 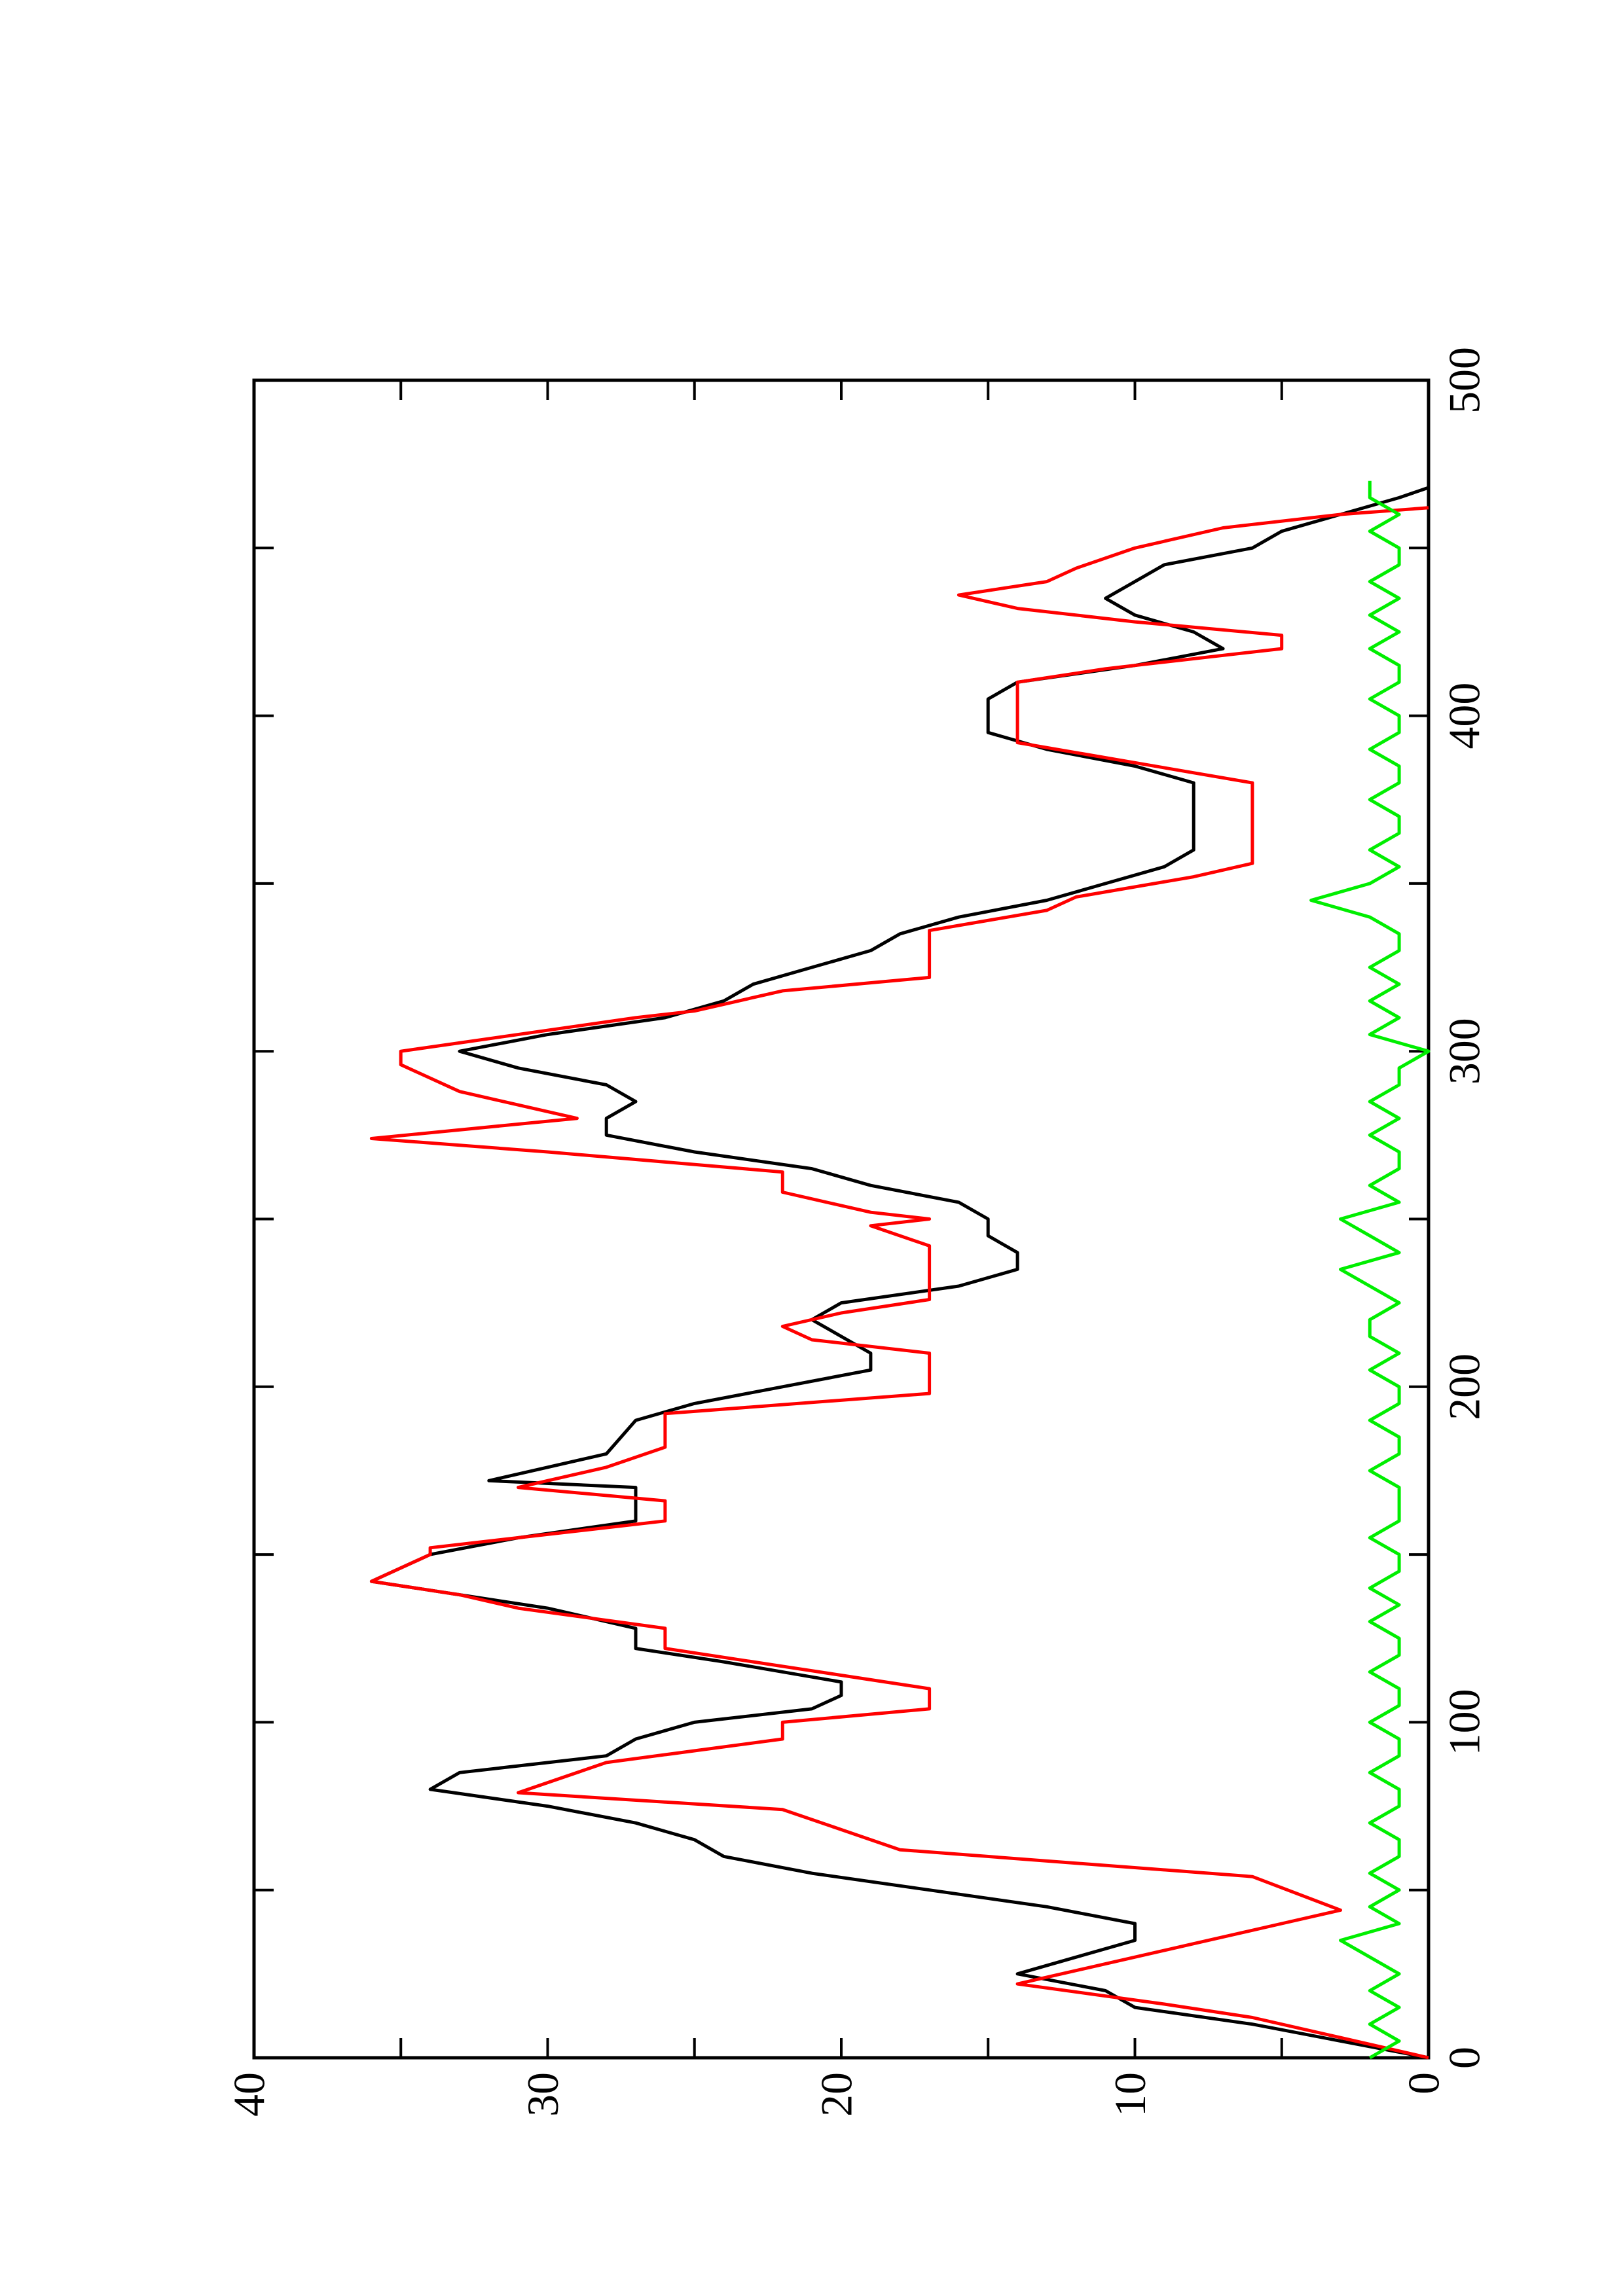 I want to click on x-tick-label: 100, so click(x=1464, y=1722).